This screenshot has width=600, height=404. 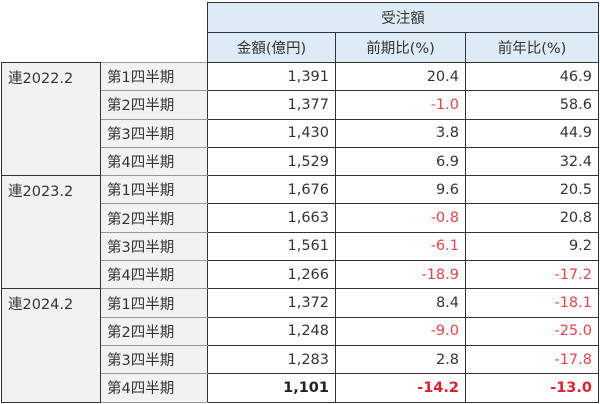 What do you see at coordinates (532, 105) in the screenshot?
I see `yoy-cell: 58.6` at bounding box center [532, 105].